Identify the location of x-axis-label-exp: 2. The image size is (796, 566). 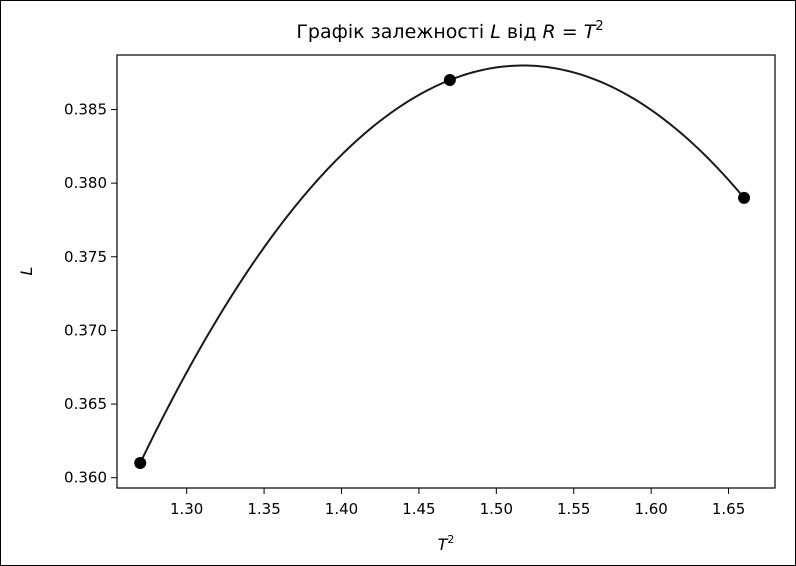
(450, 539).